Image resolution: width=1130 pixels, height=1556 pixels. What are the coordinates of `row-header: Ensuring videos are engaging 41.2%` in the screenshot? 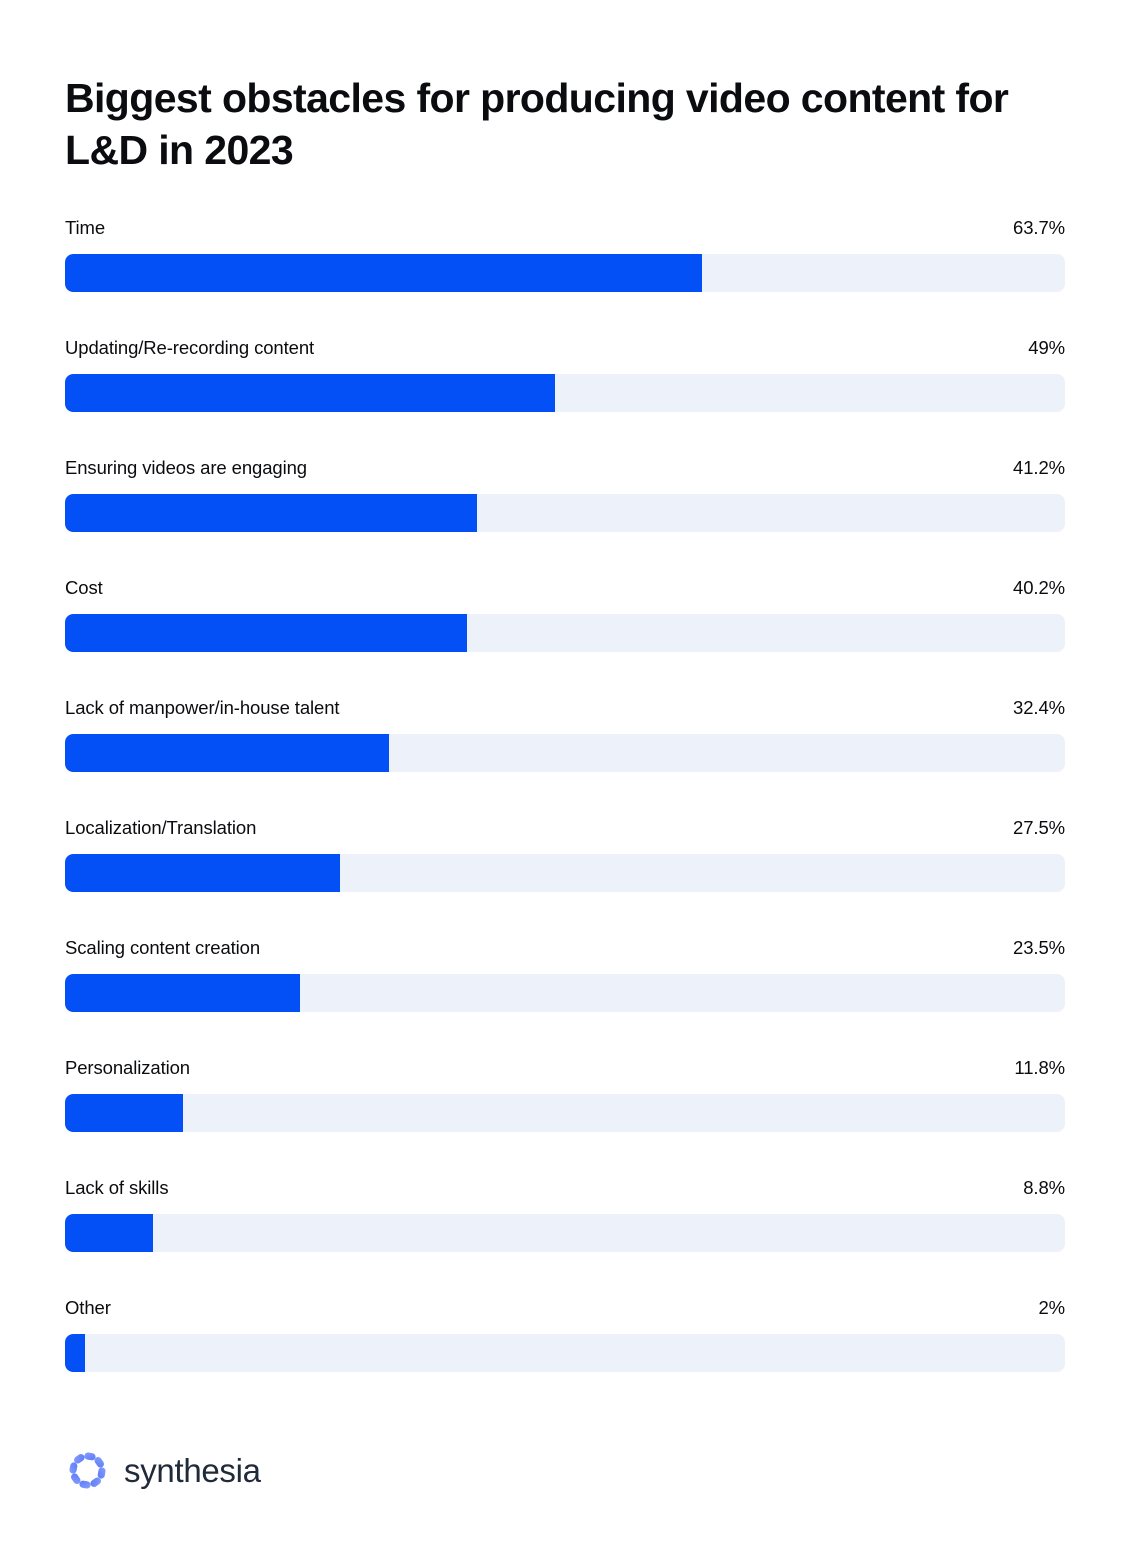 It's located at (565, 468).